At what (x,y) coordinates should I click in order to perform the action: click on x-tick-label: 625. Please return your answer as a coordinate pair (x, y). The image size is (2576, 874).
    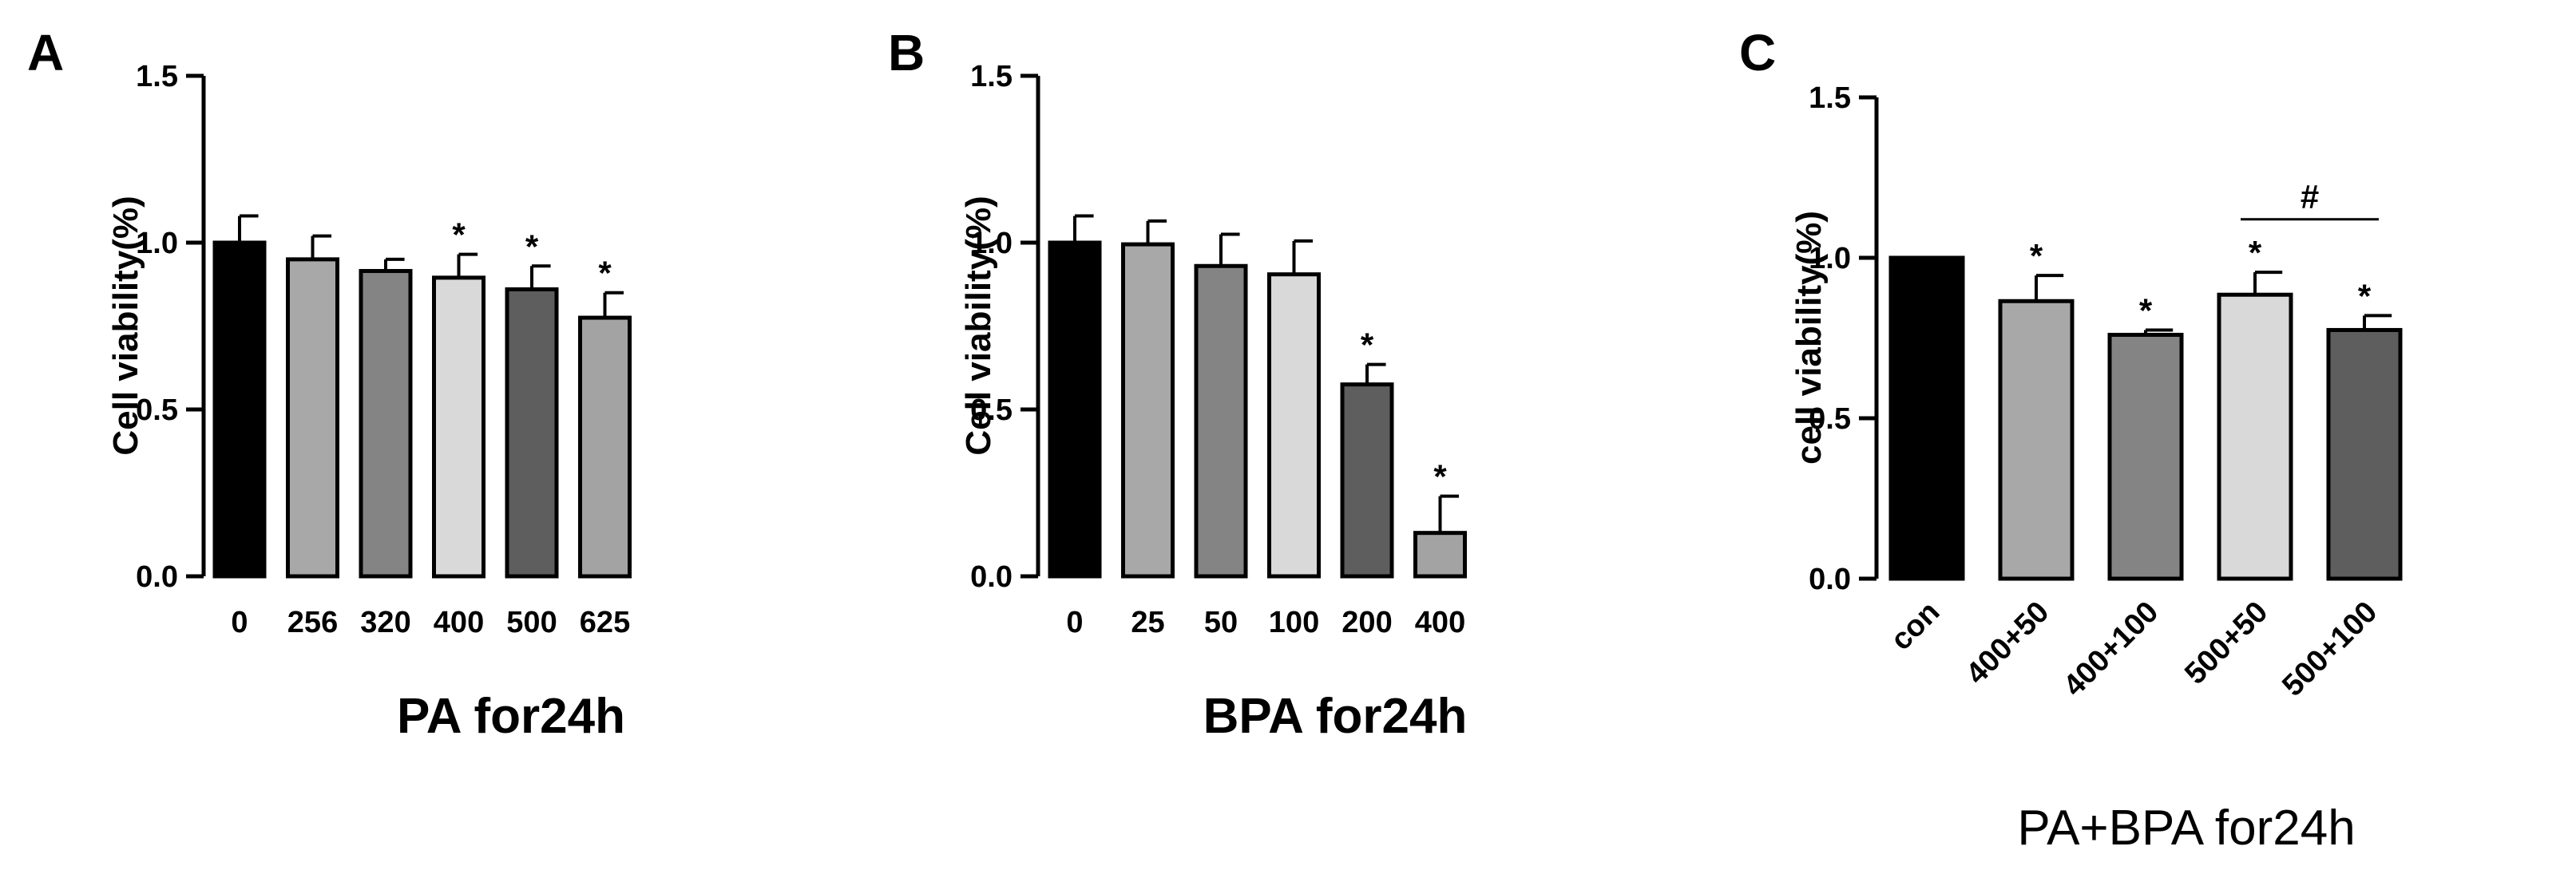
    Looking at the image, I should click on (605, 622).